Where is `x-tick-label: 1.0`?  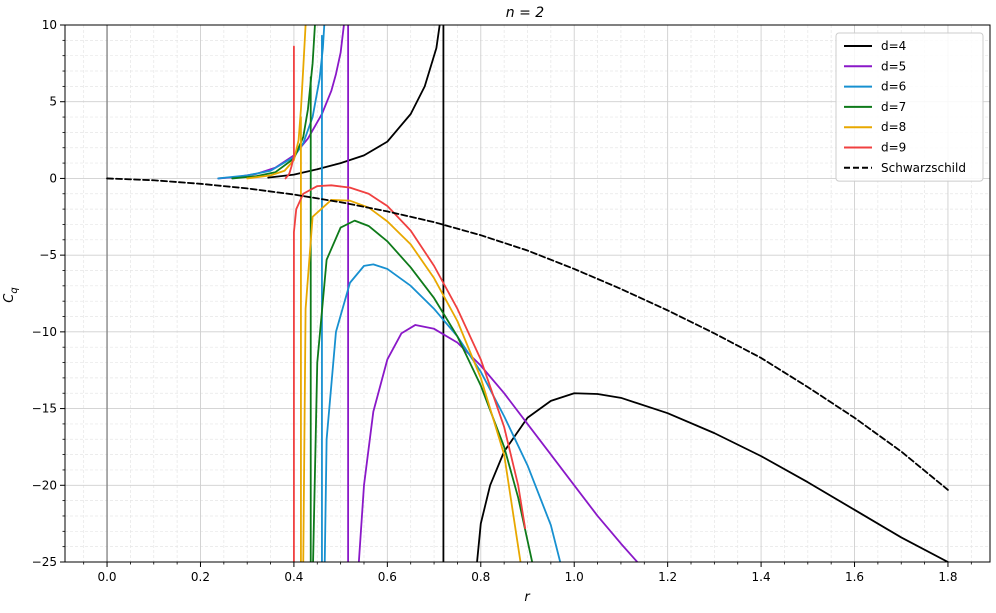 x-tick-label: 1.0 is located at coordinates (574, 577).